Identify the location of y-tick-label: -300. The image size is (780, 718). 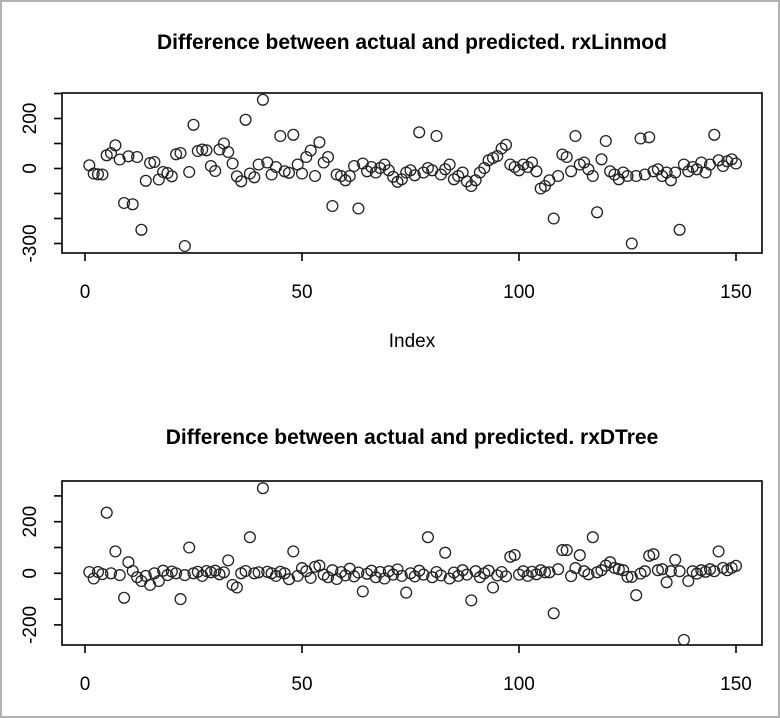
(30, 243).